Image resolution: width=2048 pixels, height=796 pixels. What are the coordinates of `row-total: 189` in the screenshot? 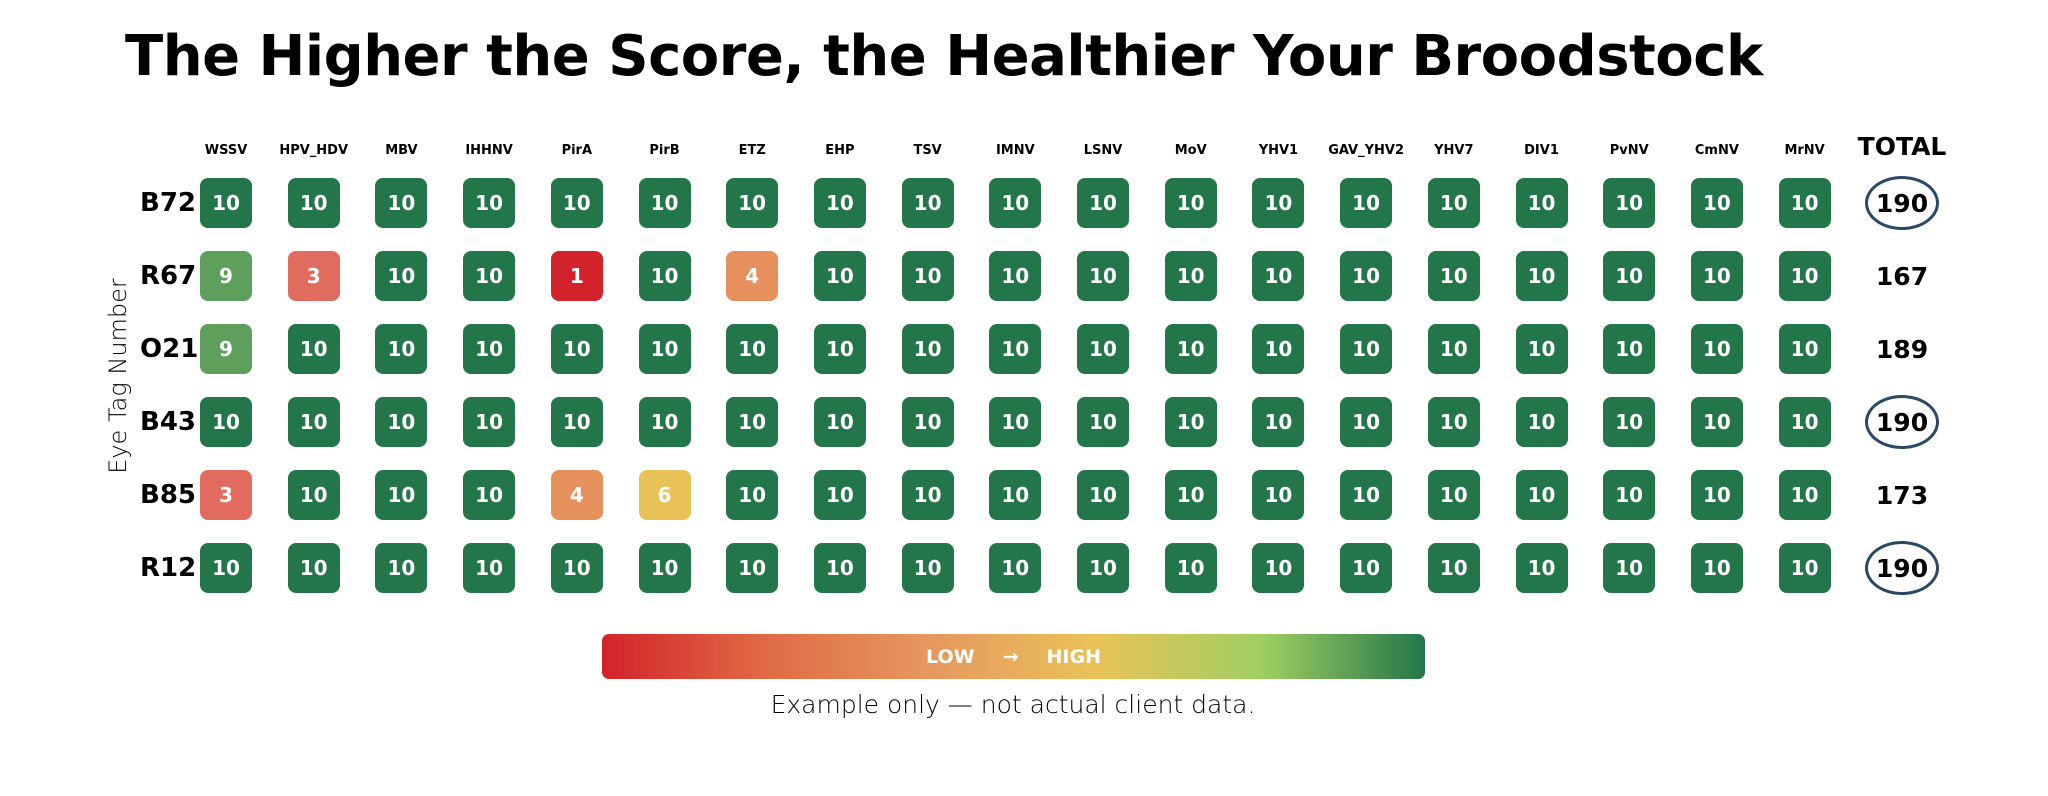 It's located at (1902, 349).